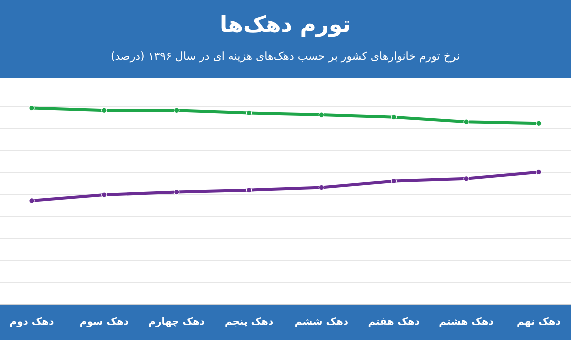  What do you see at coordinates (177, 322) in the screenshot?
I see `x-tick-label: دهک چهارم` at bounding box center [177, 322].